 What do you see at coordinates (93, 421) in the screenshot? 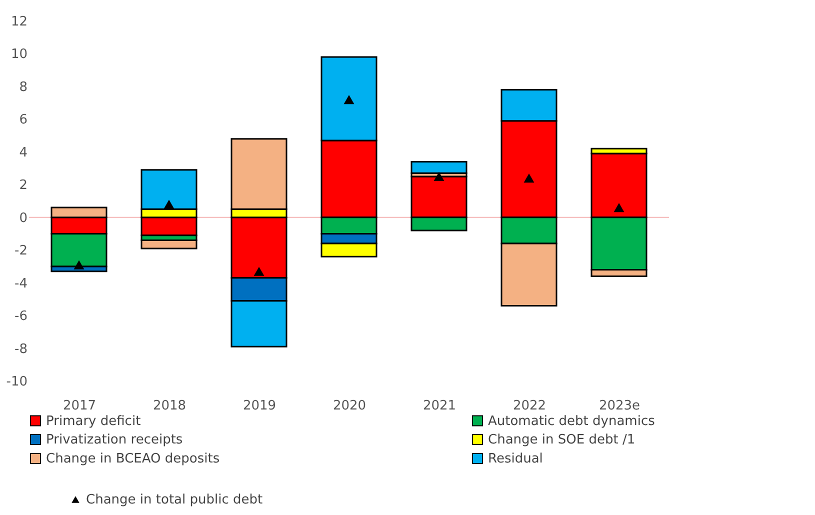
I see `legend-label: Primary deficit` at bounding box center [93, 421].